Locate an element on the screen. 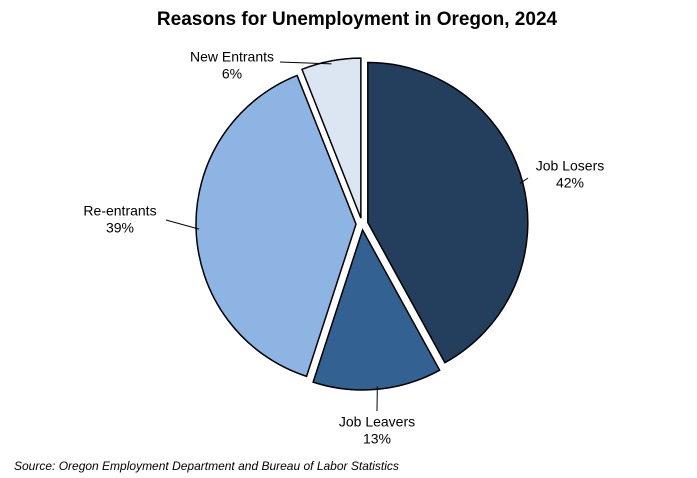 The image size is (697, 478). slice-label: Job Losers is located at coordinates (570, 166).